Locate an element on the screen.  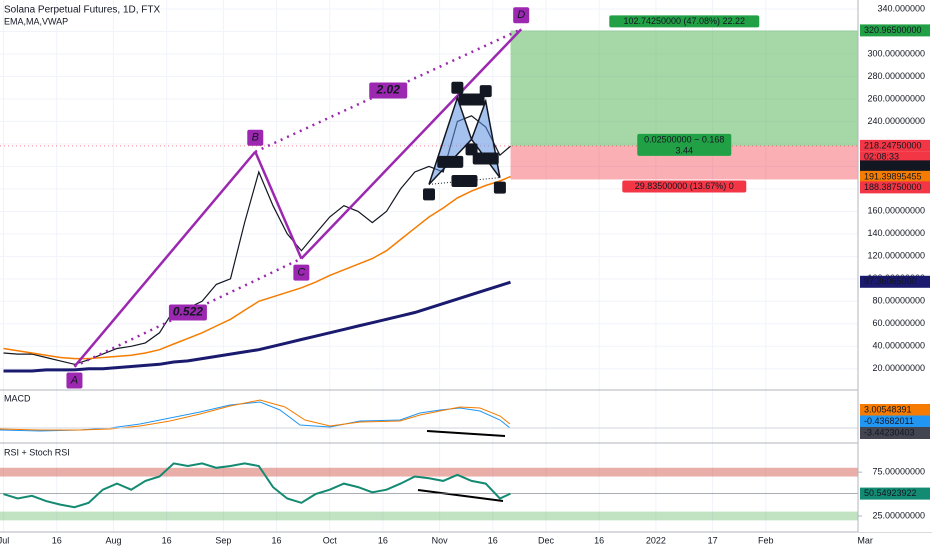
x-tick-label: Aug is located at coordinates (113, 540).